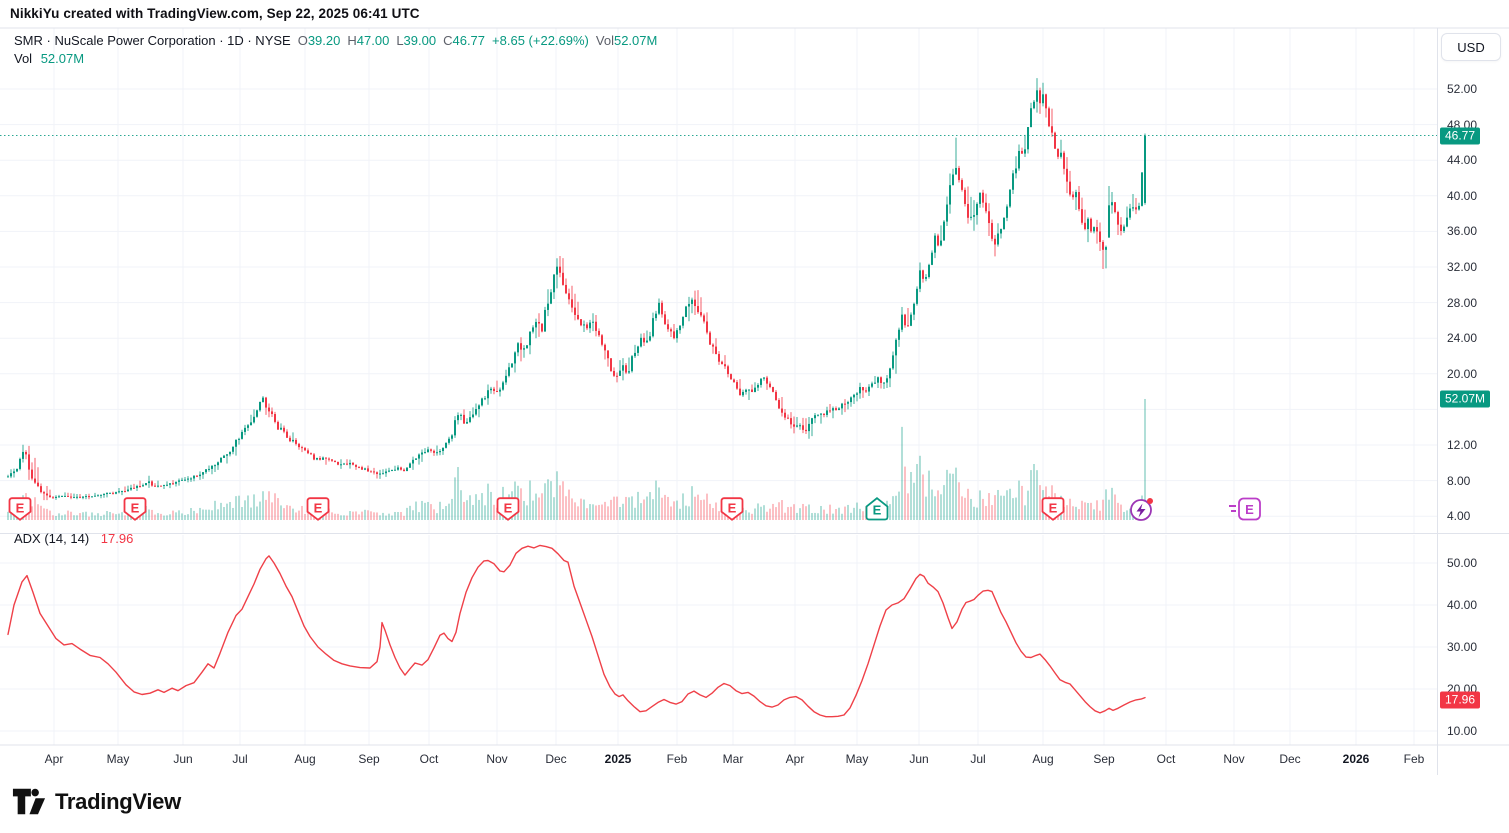  Describe the element at coordinates (1471, 47) in the screenshot. I see `currency-button: USD` at that location.